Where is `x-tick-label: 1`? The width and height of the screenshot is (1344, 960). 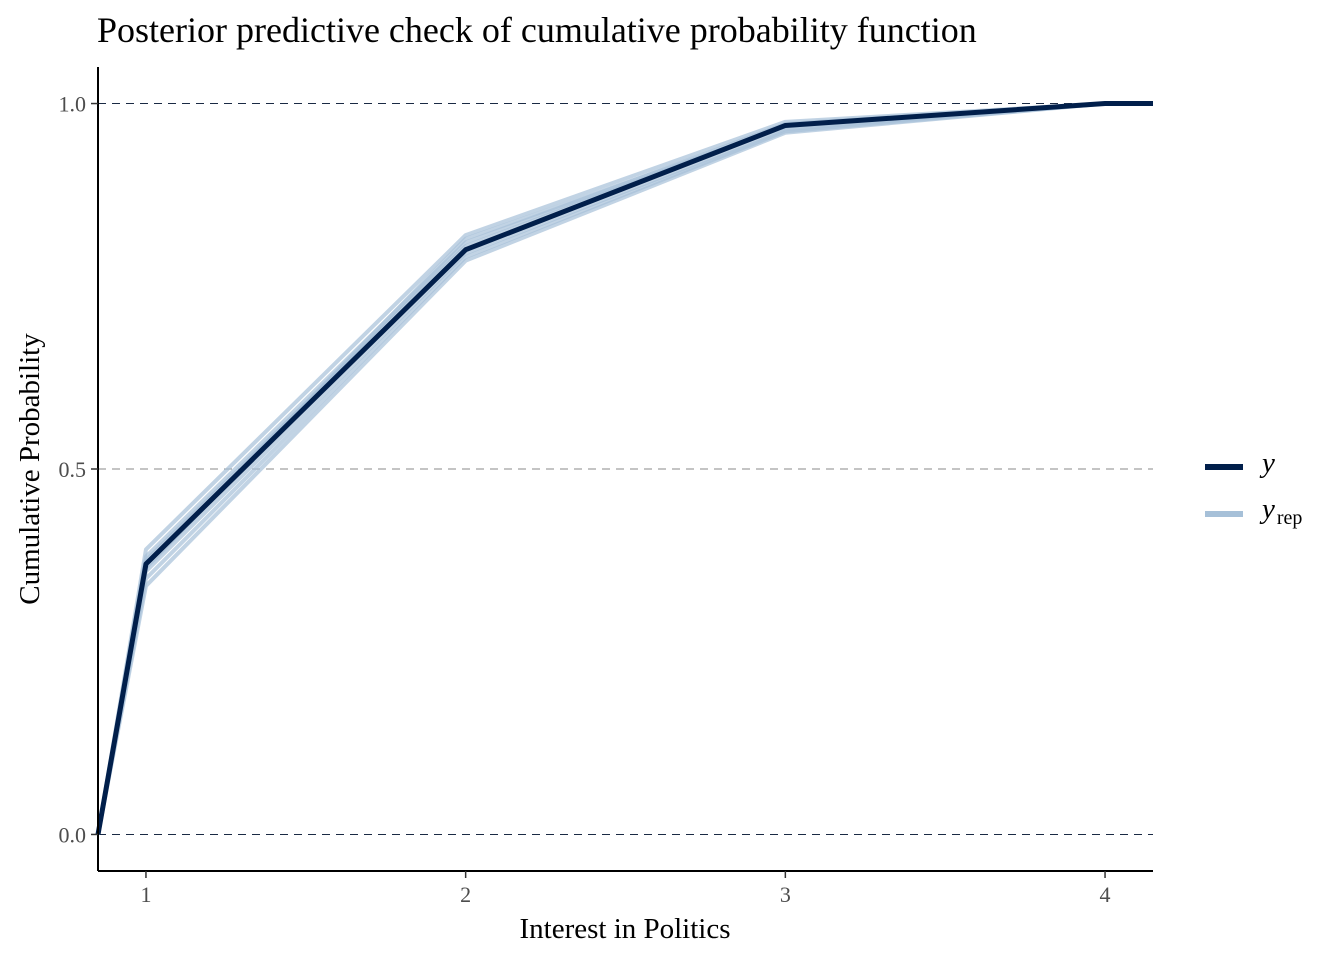
x-tick-label: 1 is located at coordinates (145, 894).